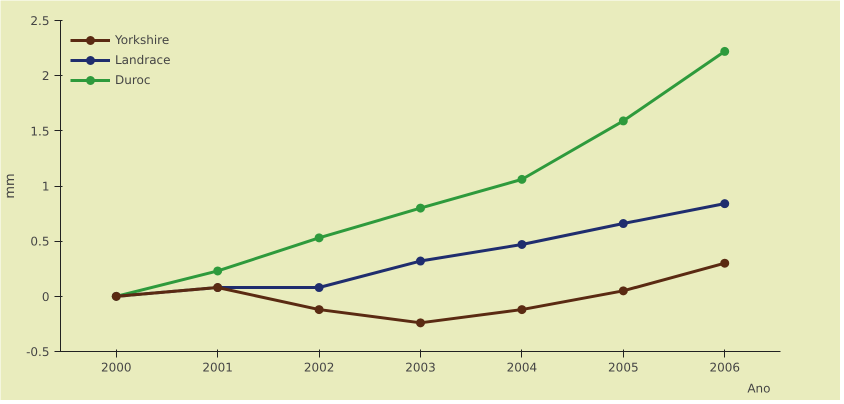 The height and width of the screenshot is (404, 844). Describe the element at coordinates (623, 367) in the screenshot. I see `x-tick-label: 2005` at that location.